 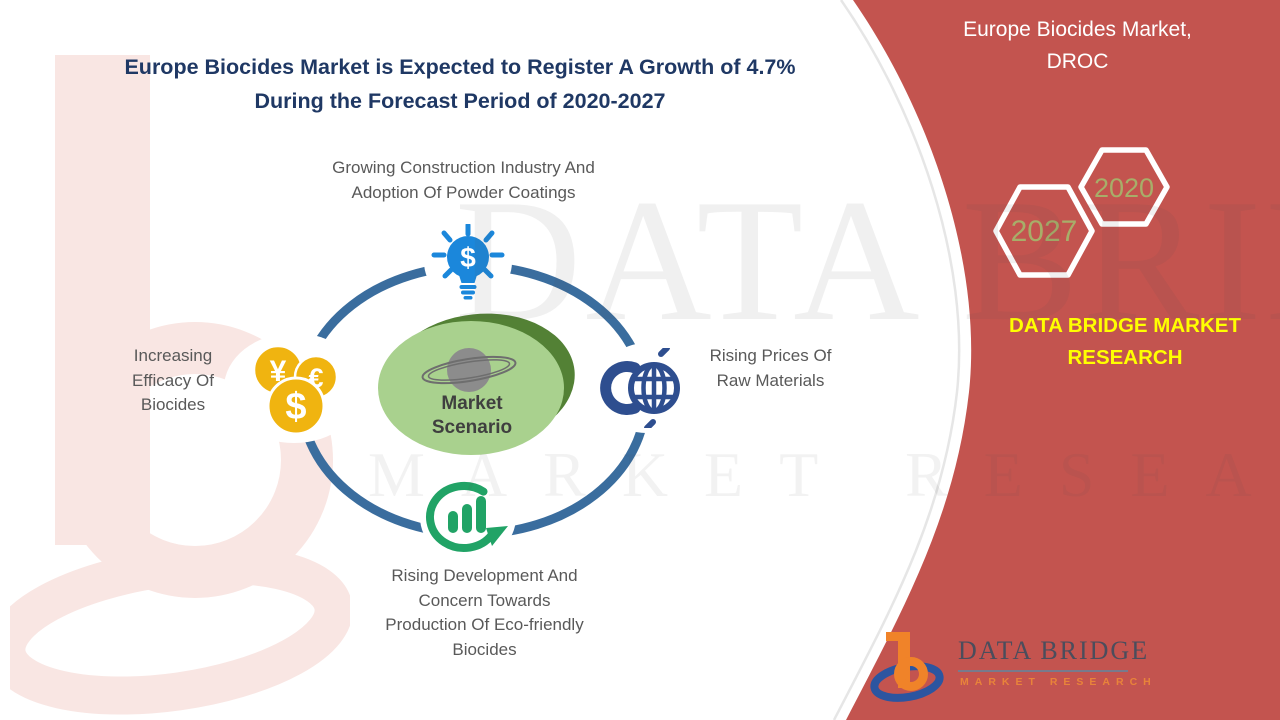 I want to click on driver-bottom-line-4: Biocides, so click(x=484, y=649).